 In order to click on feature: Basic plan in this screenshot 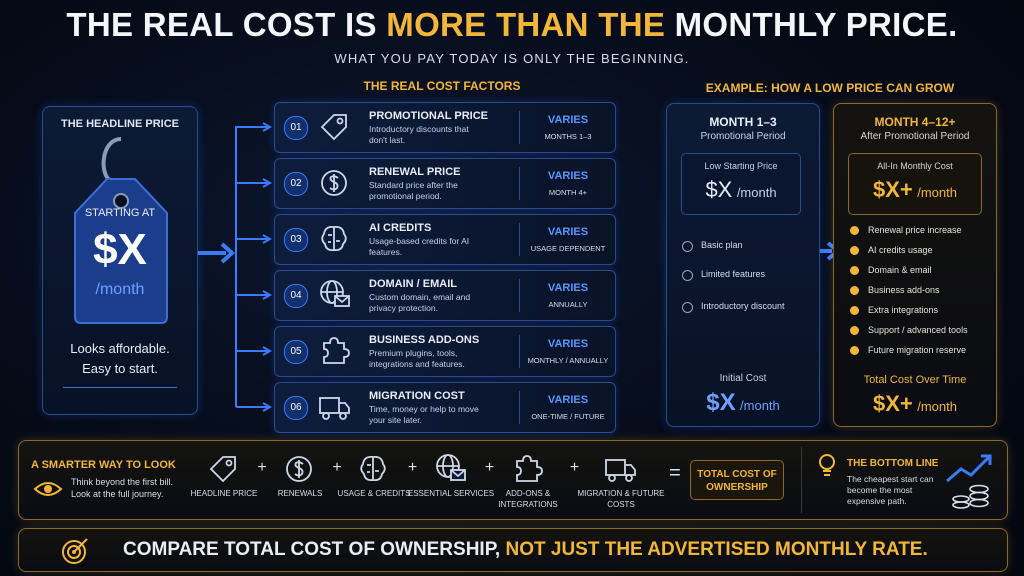, I will do `click(722, 245)`.